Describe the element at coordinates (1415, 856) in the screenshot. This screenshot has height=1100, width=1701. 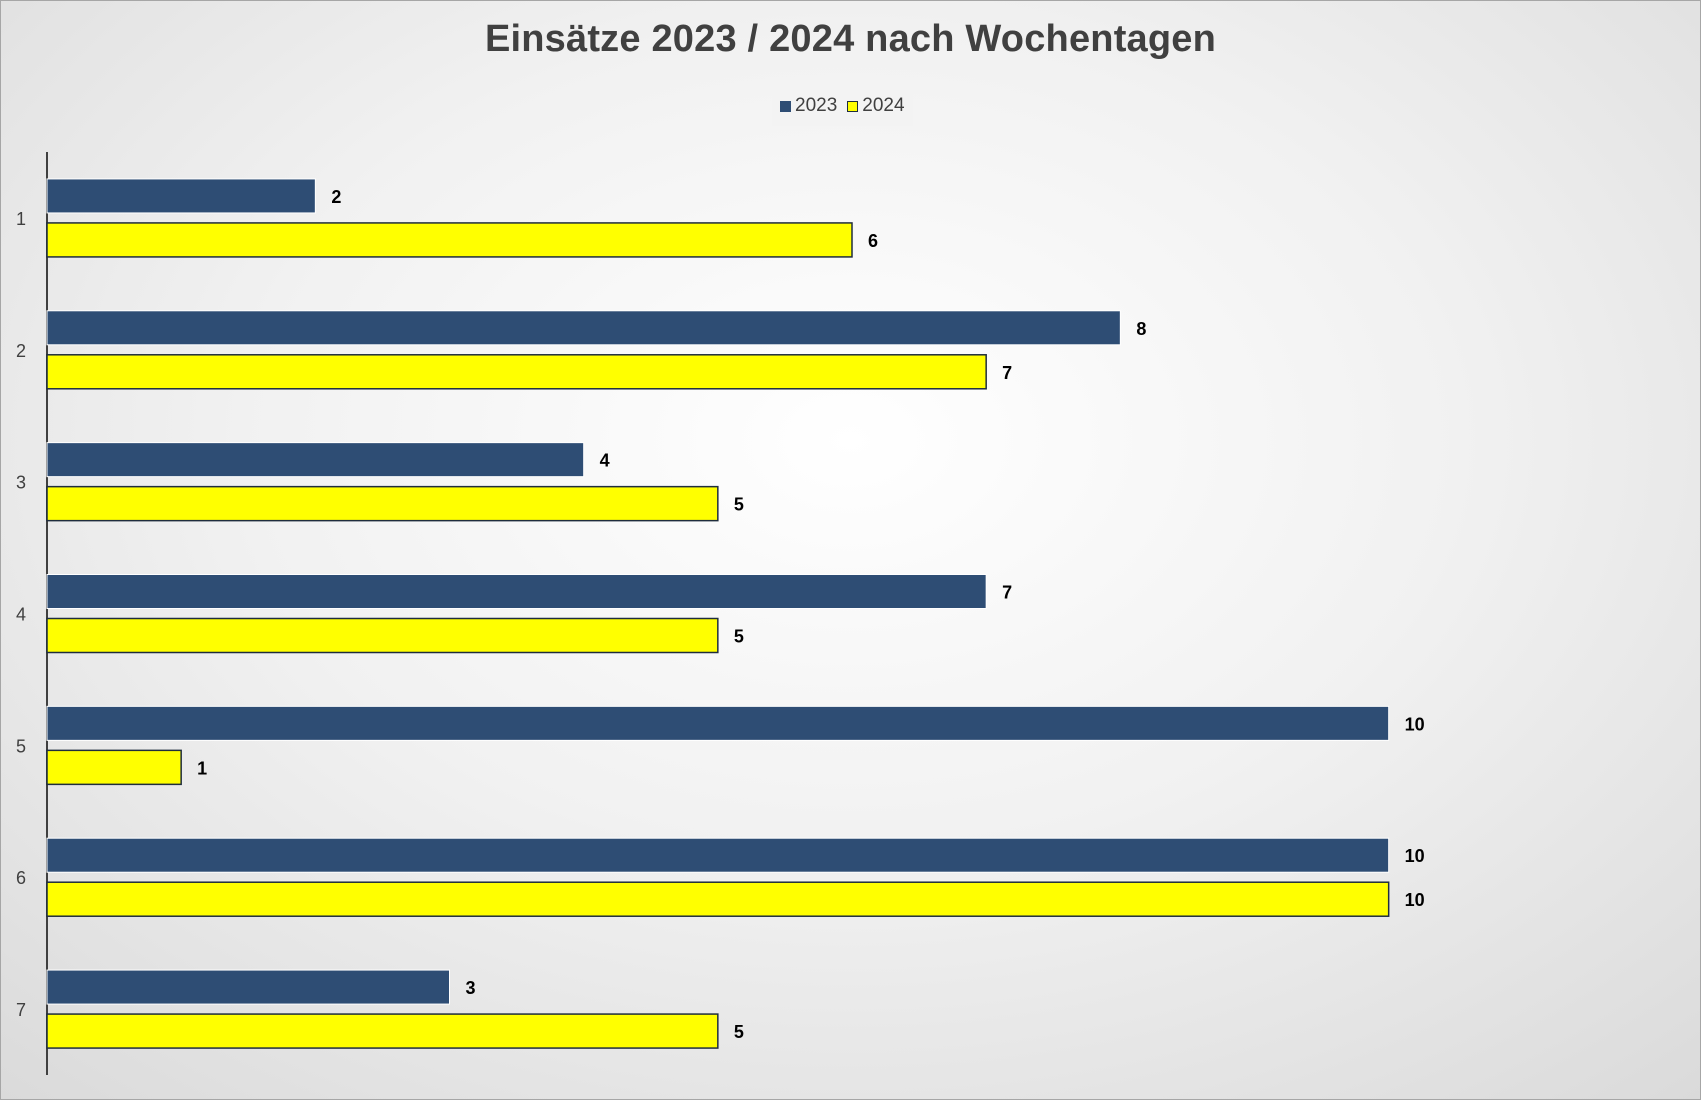
I see `data-label-2023-6: 10` at that location.